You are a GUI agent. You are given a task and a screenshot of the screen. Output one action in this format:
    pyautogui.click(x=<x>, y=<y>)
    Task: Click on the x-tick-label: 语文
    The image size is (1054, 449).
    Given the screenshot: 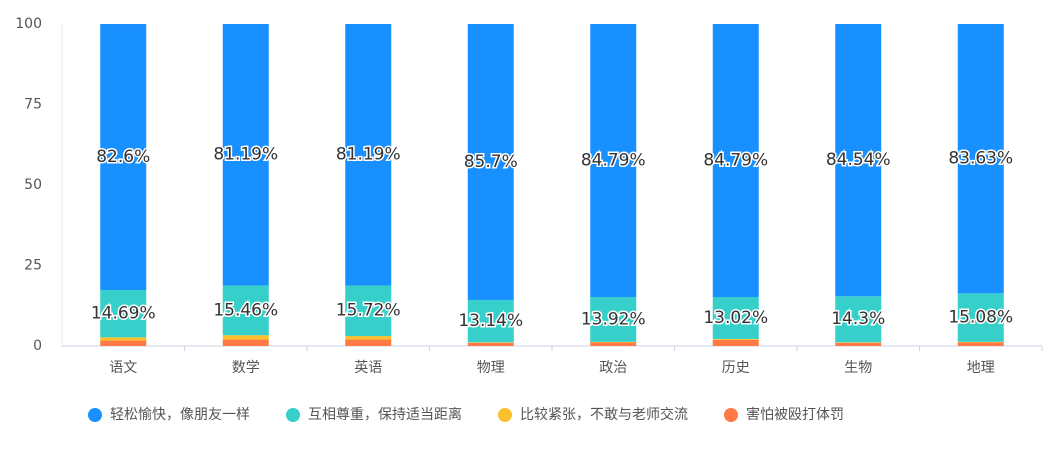 What is the action you would take?
    pyautogui.click(x=123, y=368)
    